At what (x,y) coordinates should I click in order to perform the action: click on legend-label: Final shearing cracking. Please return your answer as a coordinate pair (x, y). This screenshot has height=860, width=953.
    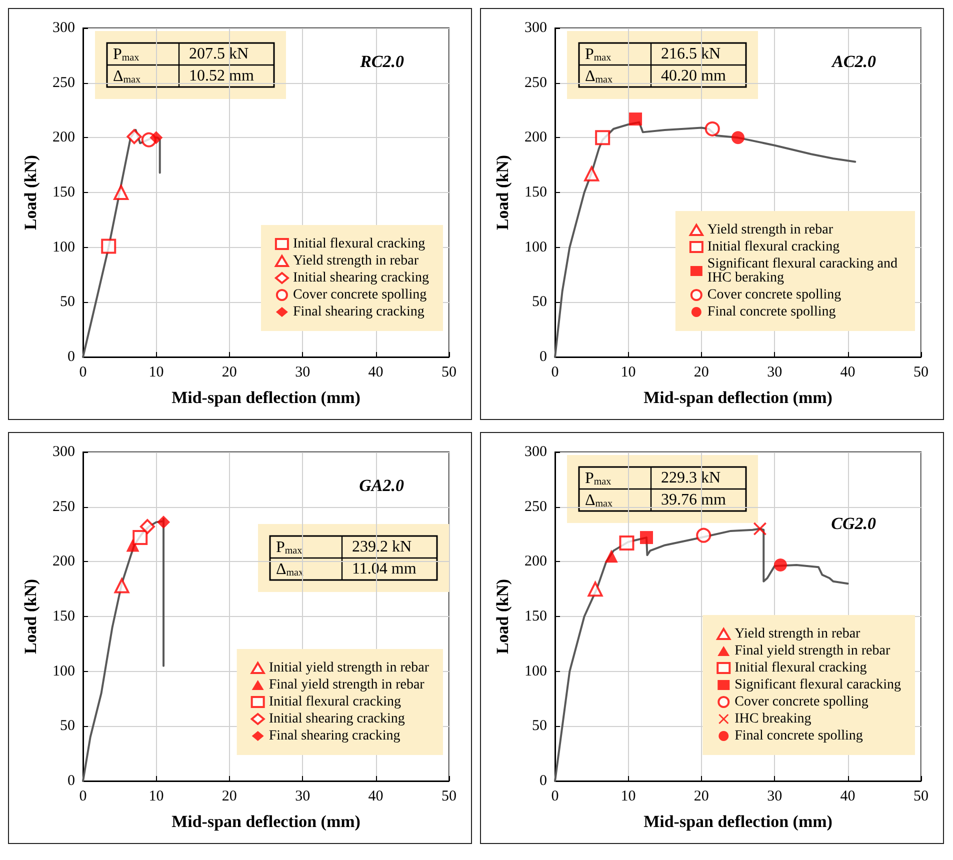
    Looking at the image, I should click on (358, 312).